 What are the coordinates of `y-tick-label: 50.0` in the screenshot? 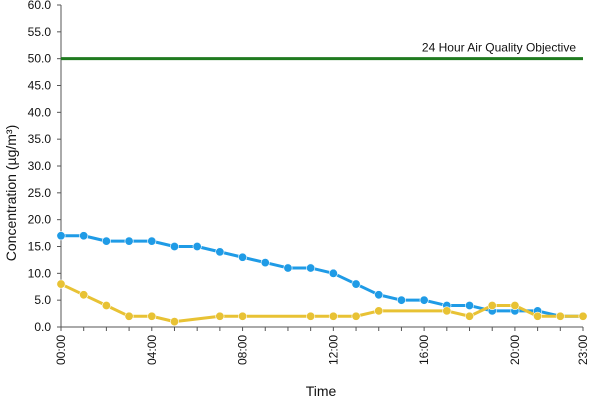 It's located at (40, 59).